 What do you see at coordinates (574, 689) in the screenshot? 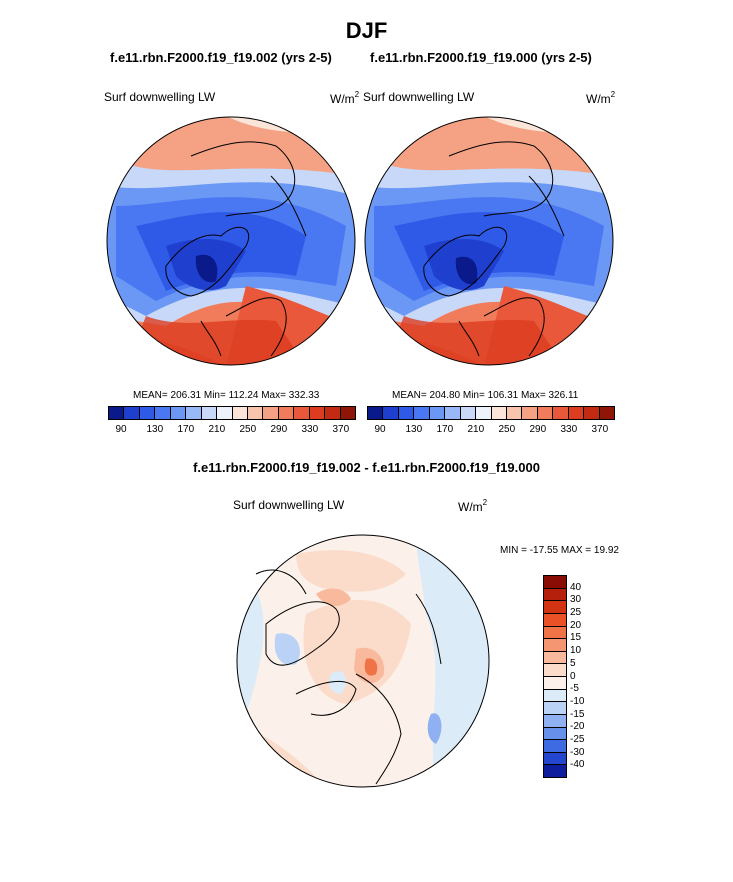
I see `diff-colorbar-tick: -5` at bounding box center [574, 689].